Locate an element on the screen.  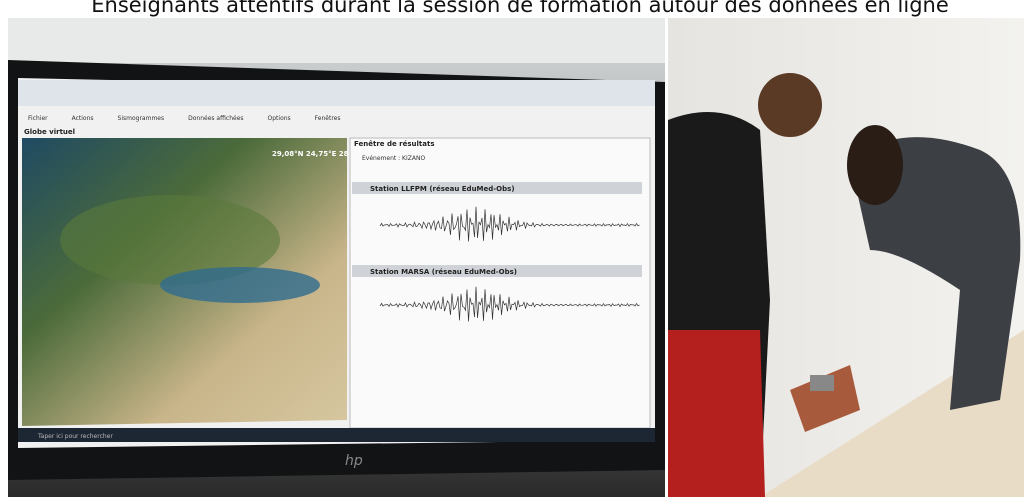
browser-bar is located at coordinates (336, 93).